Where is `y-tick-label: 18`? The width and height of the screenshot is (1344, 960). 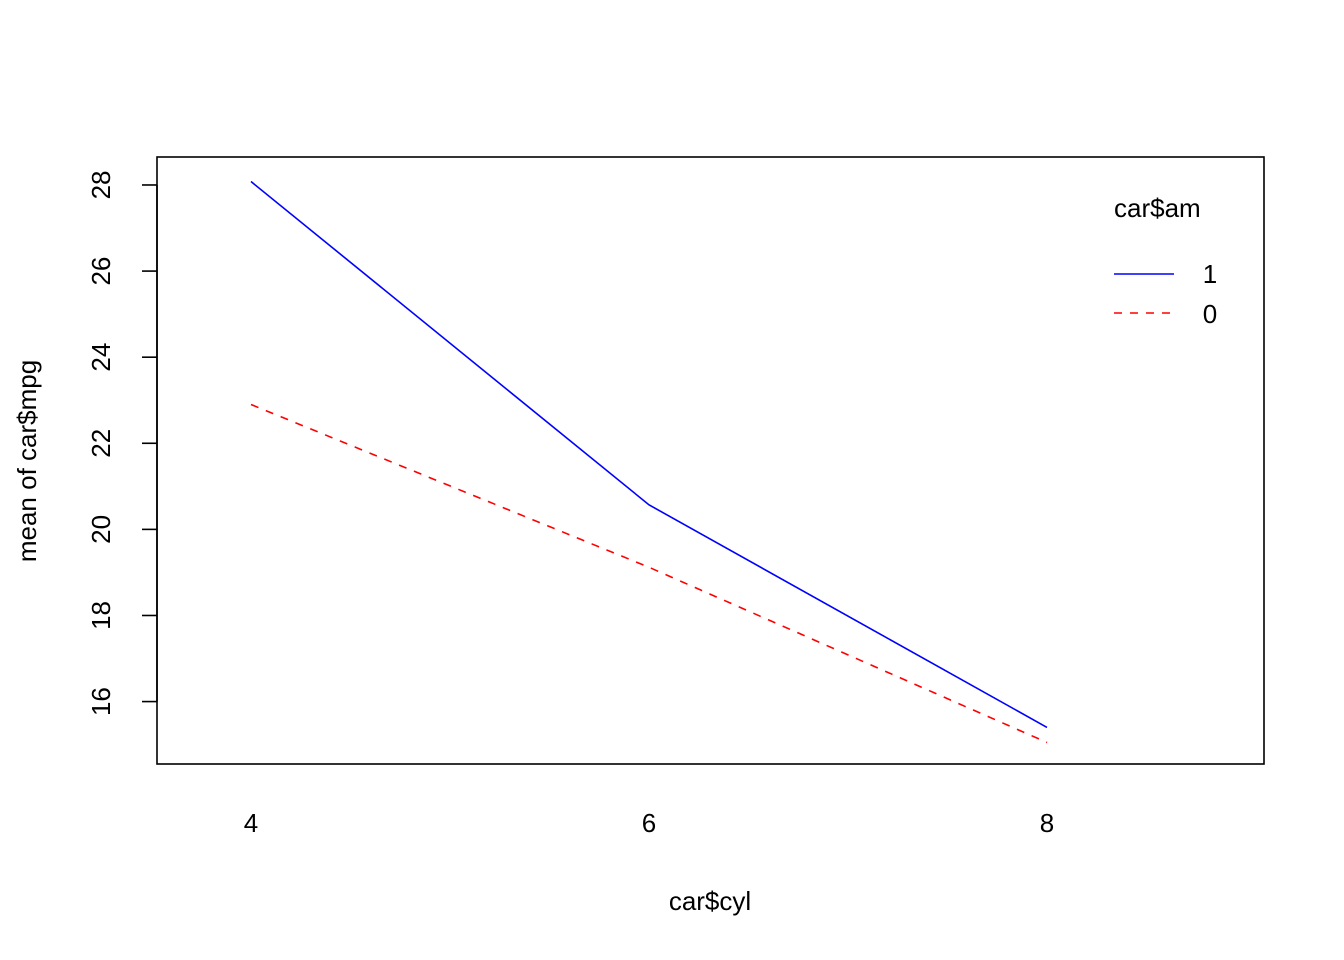 y-tick-label: 18 is located at coordinates (101, 615).